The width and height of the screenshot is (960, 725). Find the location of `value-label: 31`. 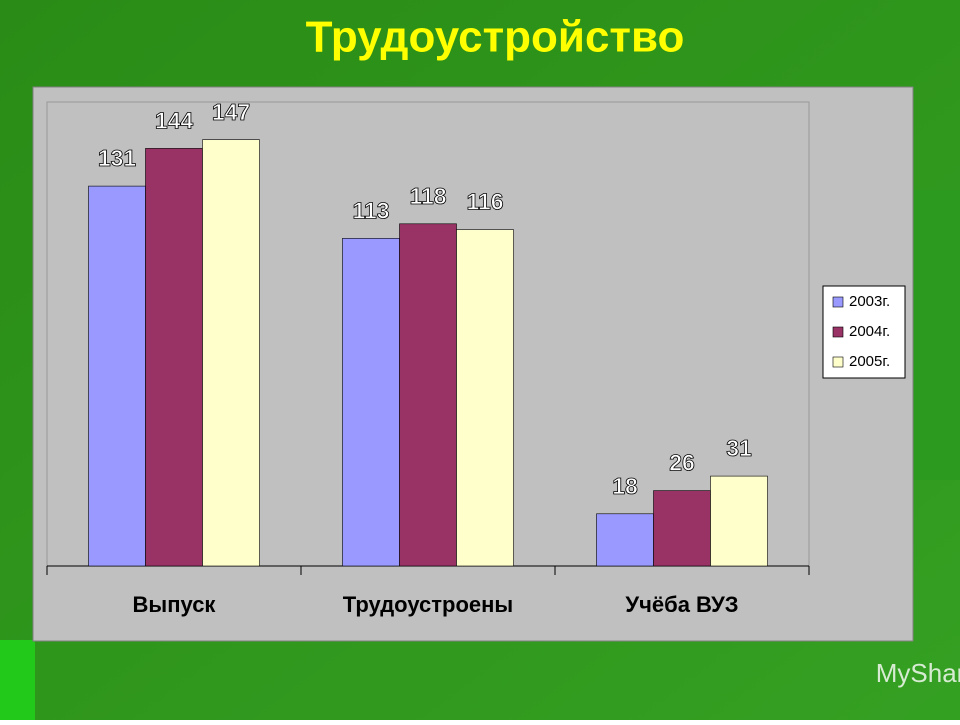

value-label: 31 is located at coordinates (739, 448).